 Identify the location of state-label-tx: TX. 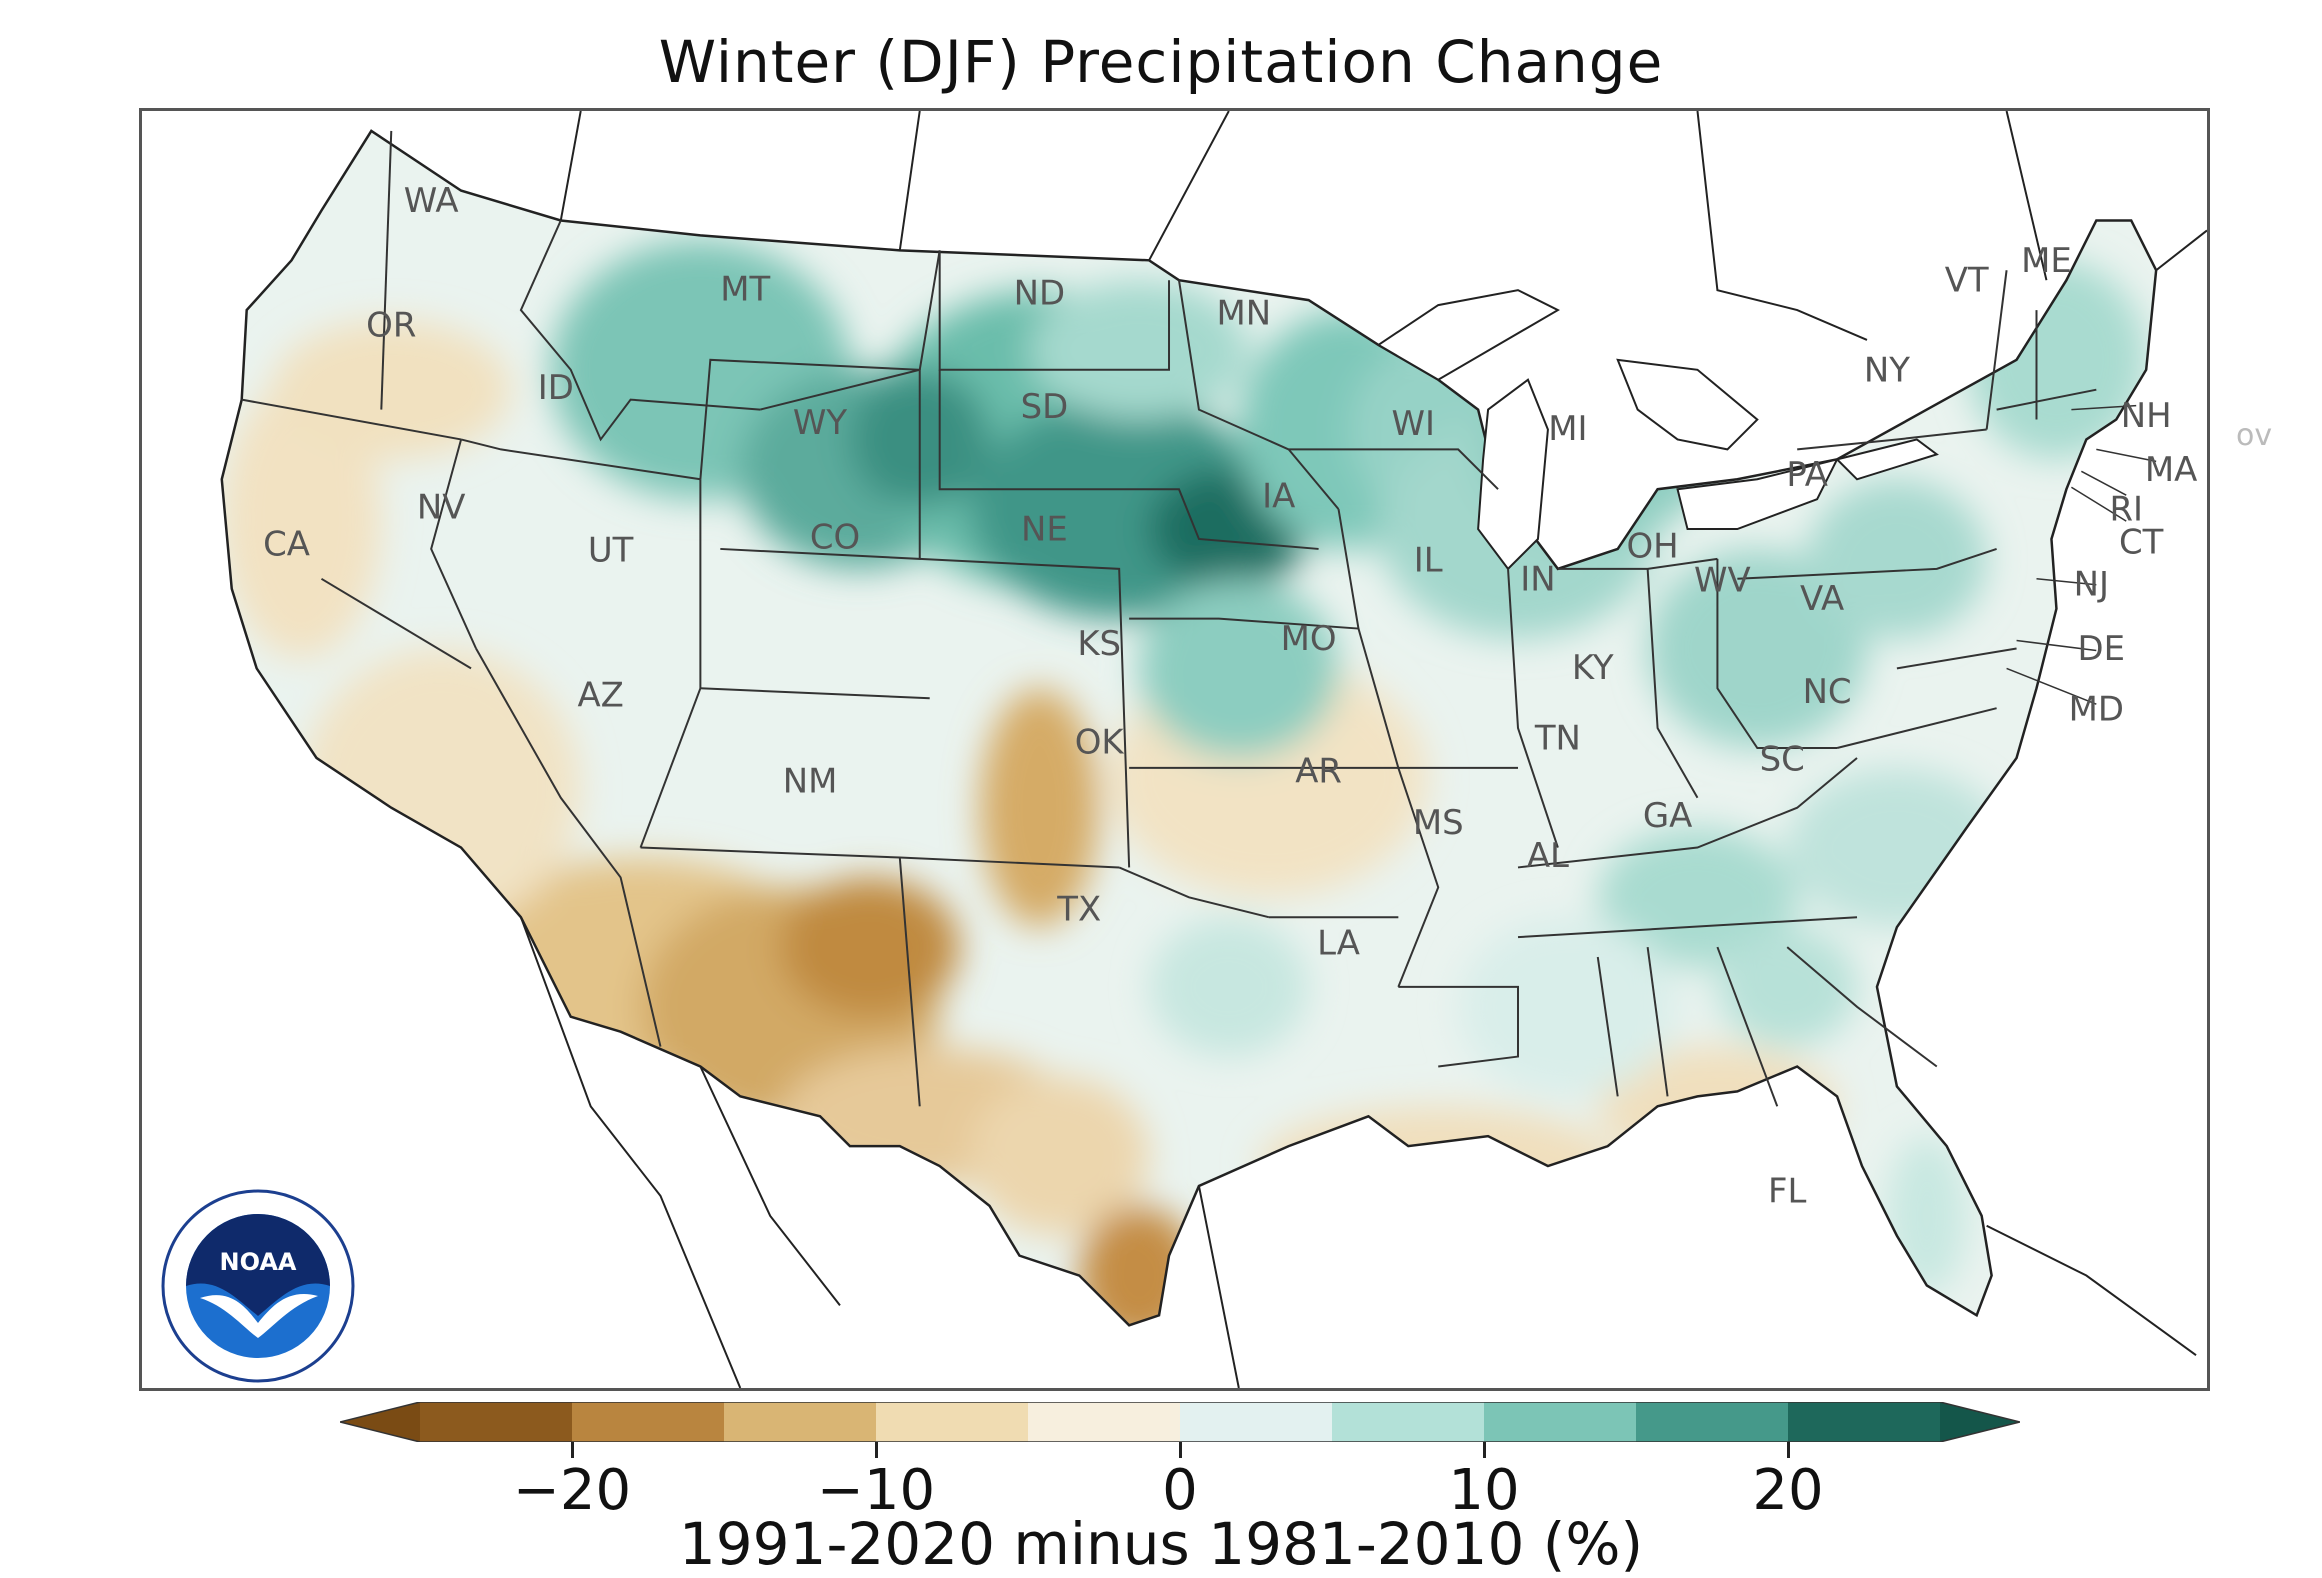
(1078, 909).